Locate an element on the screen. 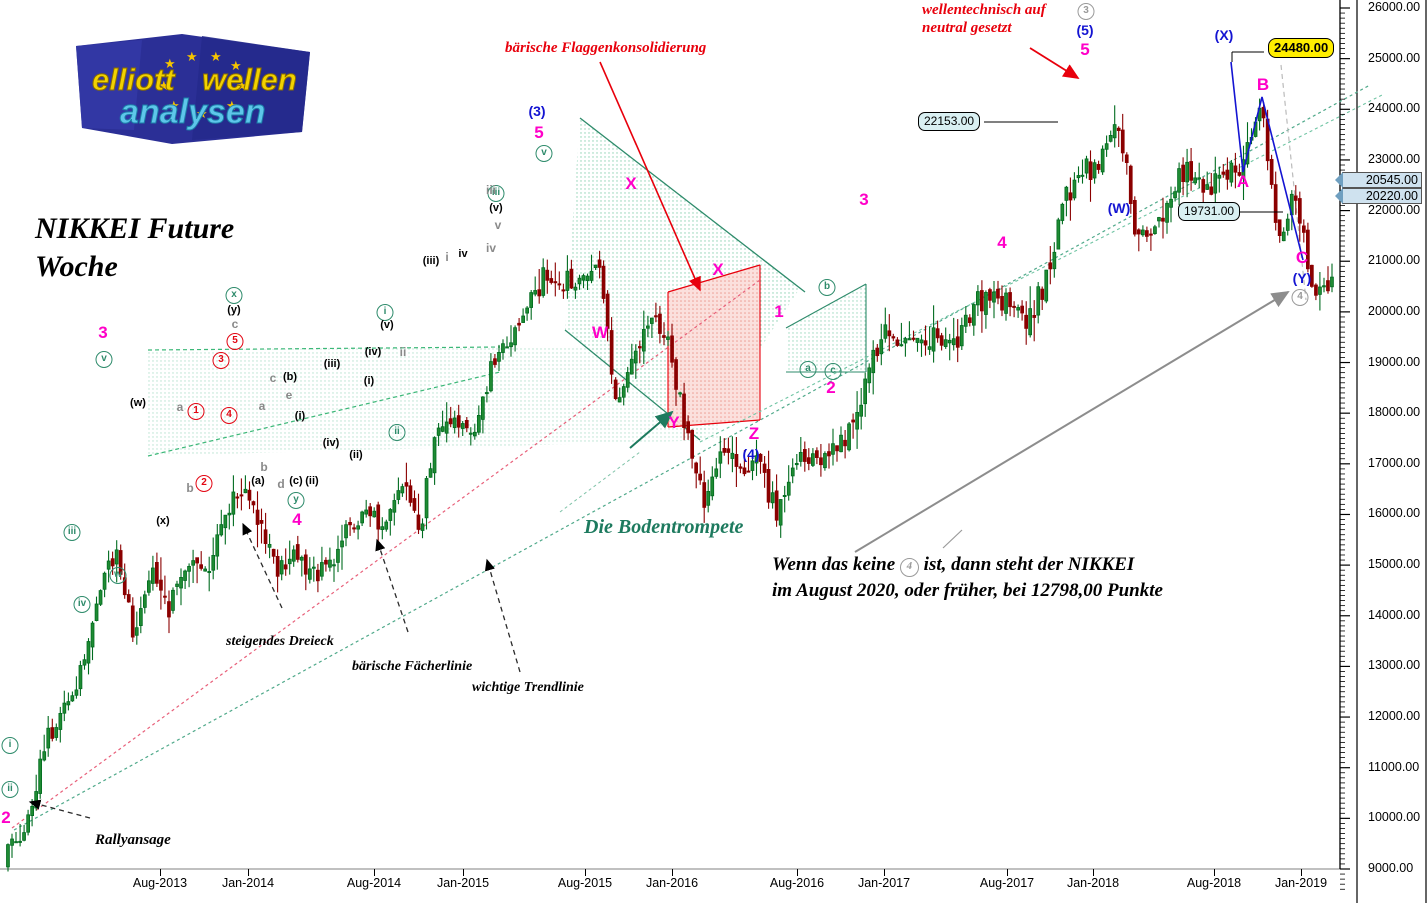 Image resolution: width=1427 pixels, height=903 pixels. wave-label: (c) is located at coordinates (296, 481).